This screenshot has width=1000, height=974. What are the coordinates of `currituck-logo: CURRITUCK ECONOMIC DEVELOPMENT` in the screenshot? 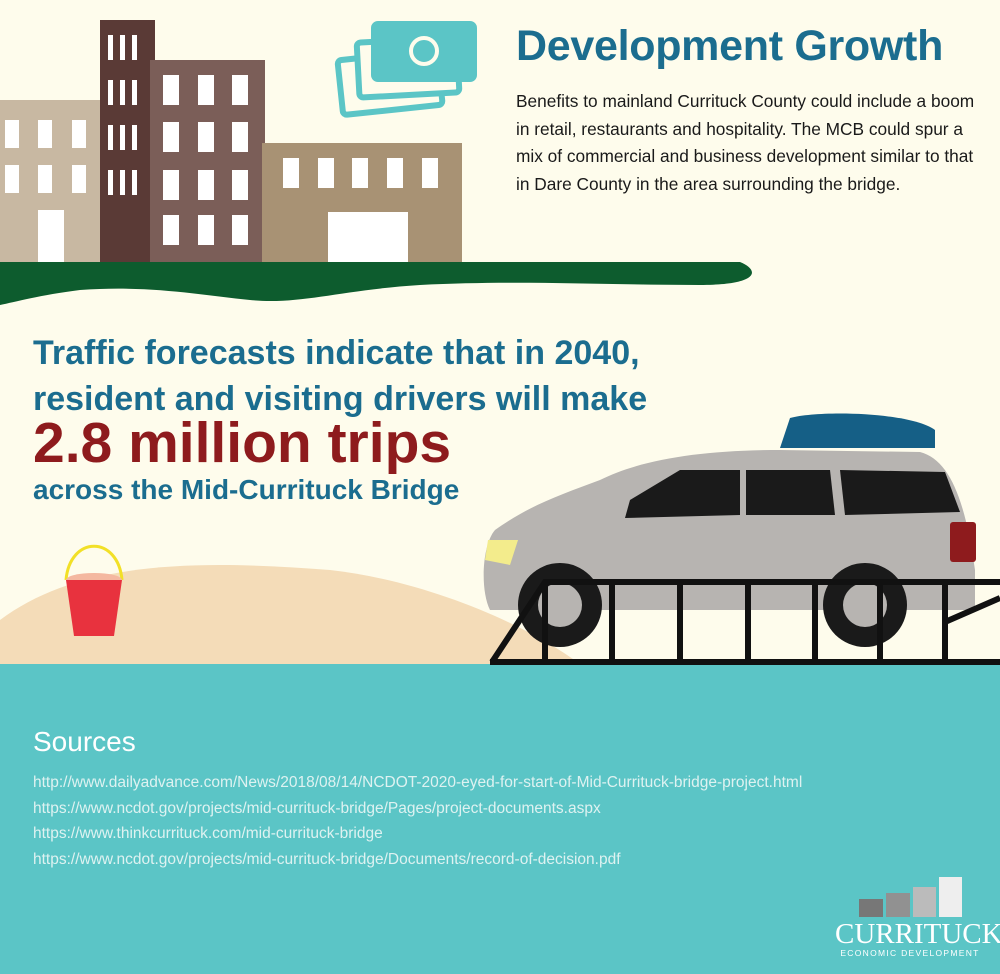 It's located at (917, 937).